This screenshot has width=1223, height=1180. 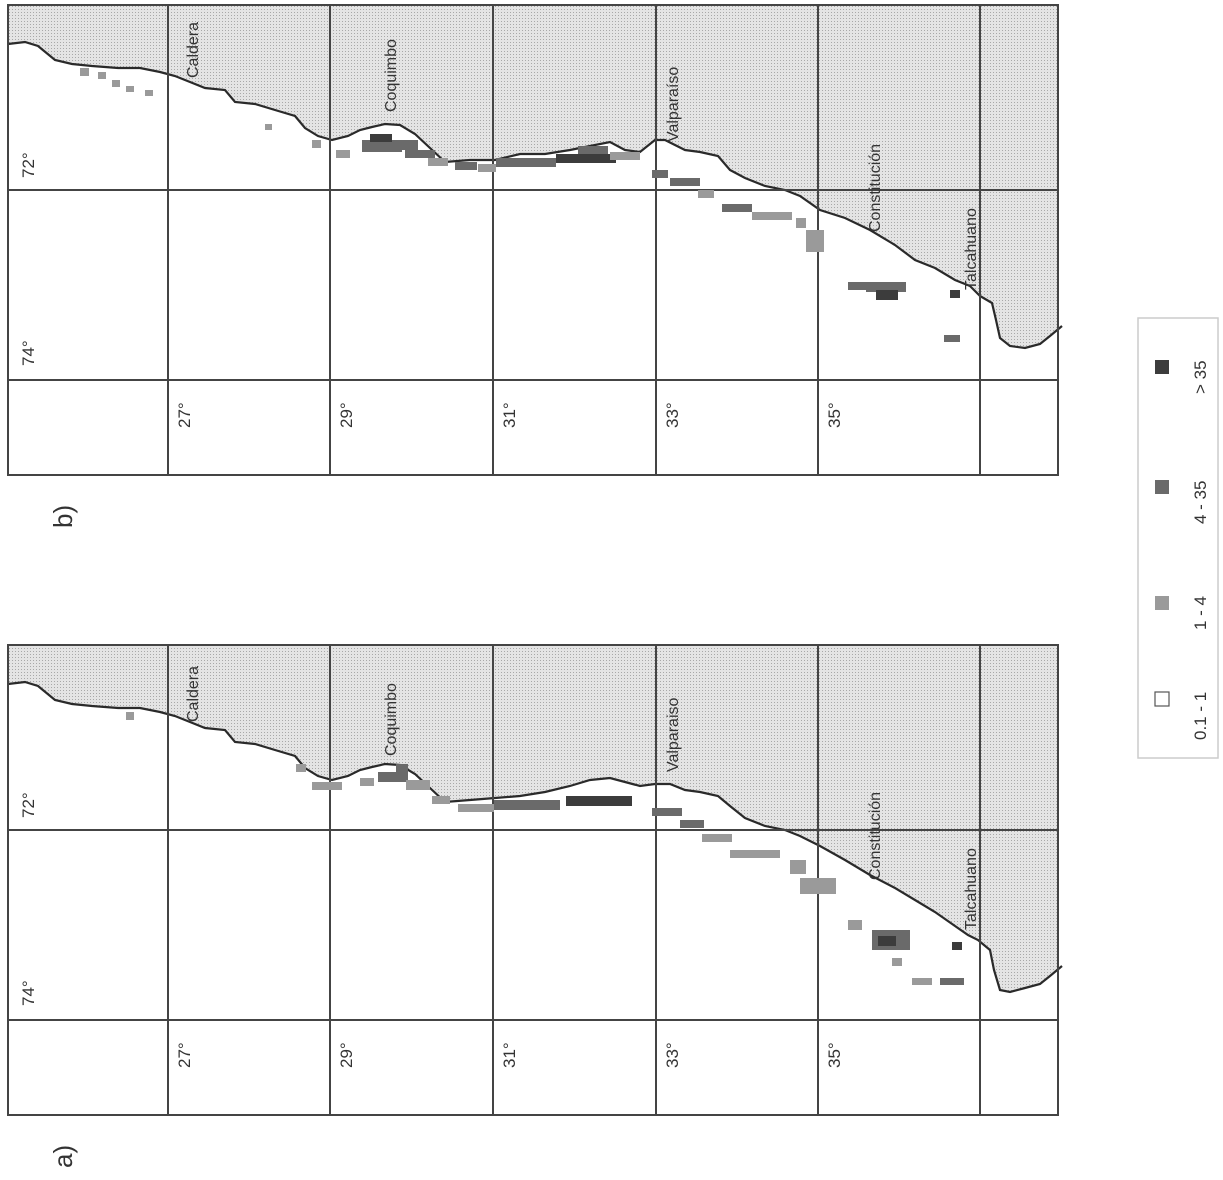 What do you see at coordinates (509, 1055) in the screenshot?
I see `lat-label-31-a: 31°` at bounding box center [509, 1055].